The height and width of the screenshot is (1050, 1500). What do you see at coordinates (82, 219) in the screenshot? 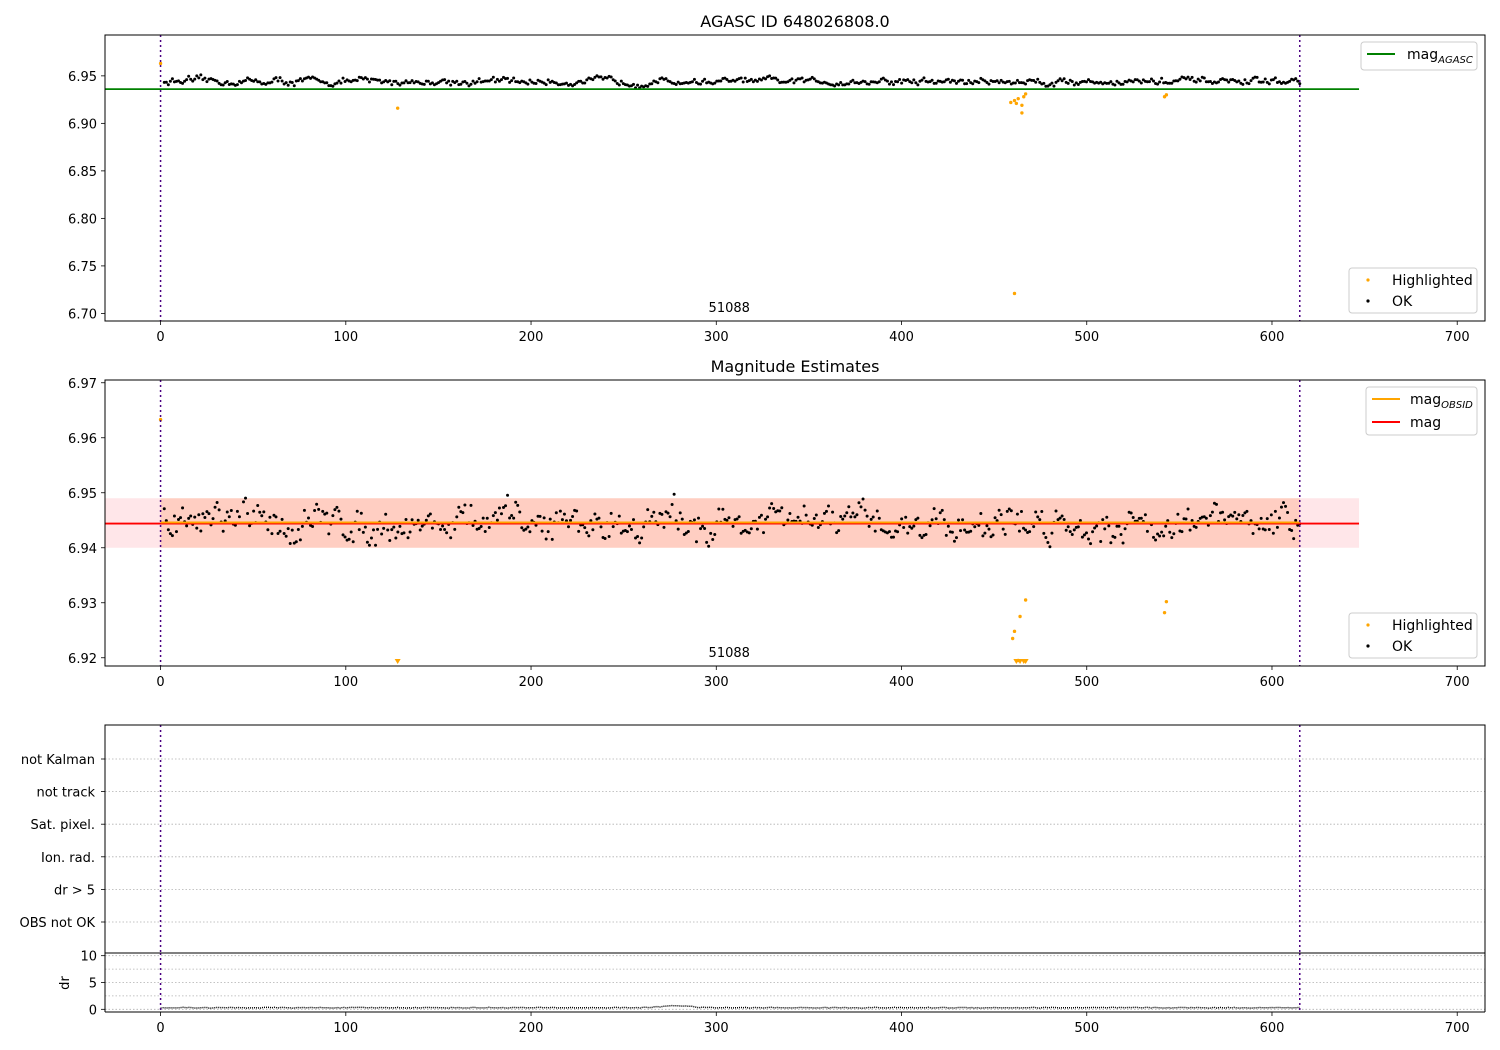
I see `y-tick-label: 6.80` at bounding box center [82, 219].